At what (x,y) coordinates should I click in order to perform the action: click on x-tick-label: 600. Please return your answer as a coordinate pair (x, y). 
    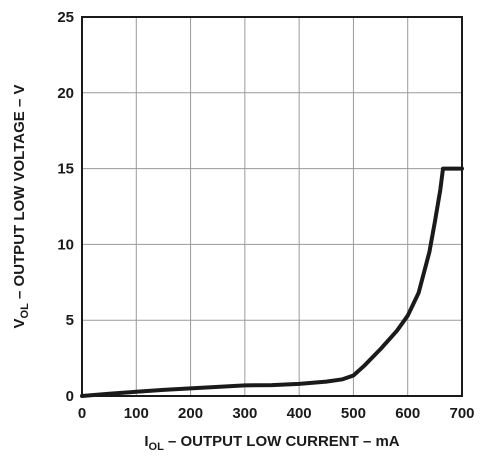
    Looking at the image, I should click on (407, 413).